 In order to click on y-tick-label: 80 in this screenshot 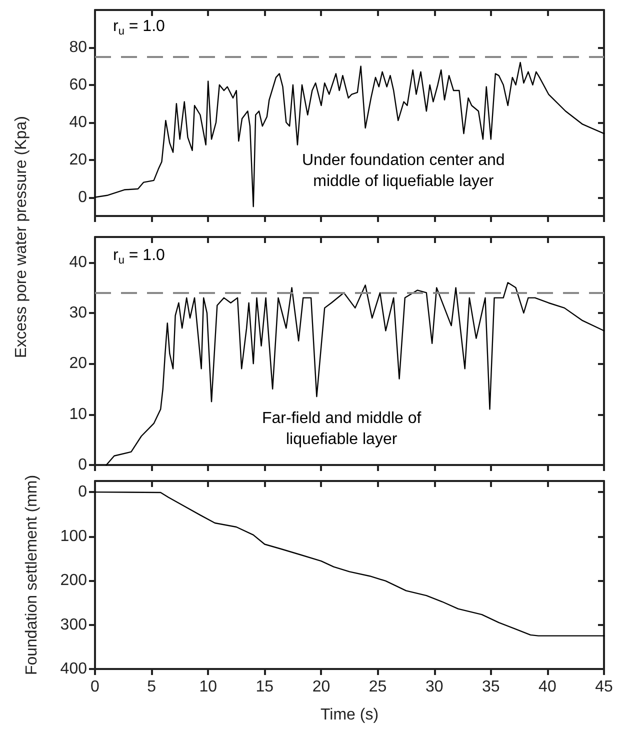, I will do `click(78, 47)`.